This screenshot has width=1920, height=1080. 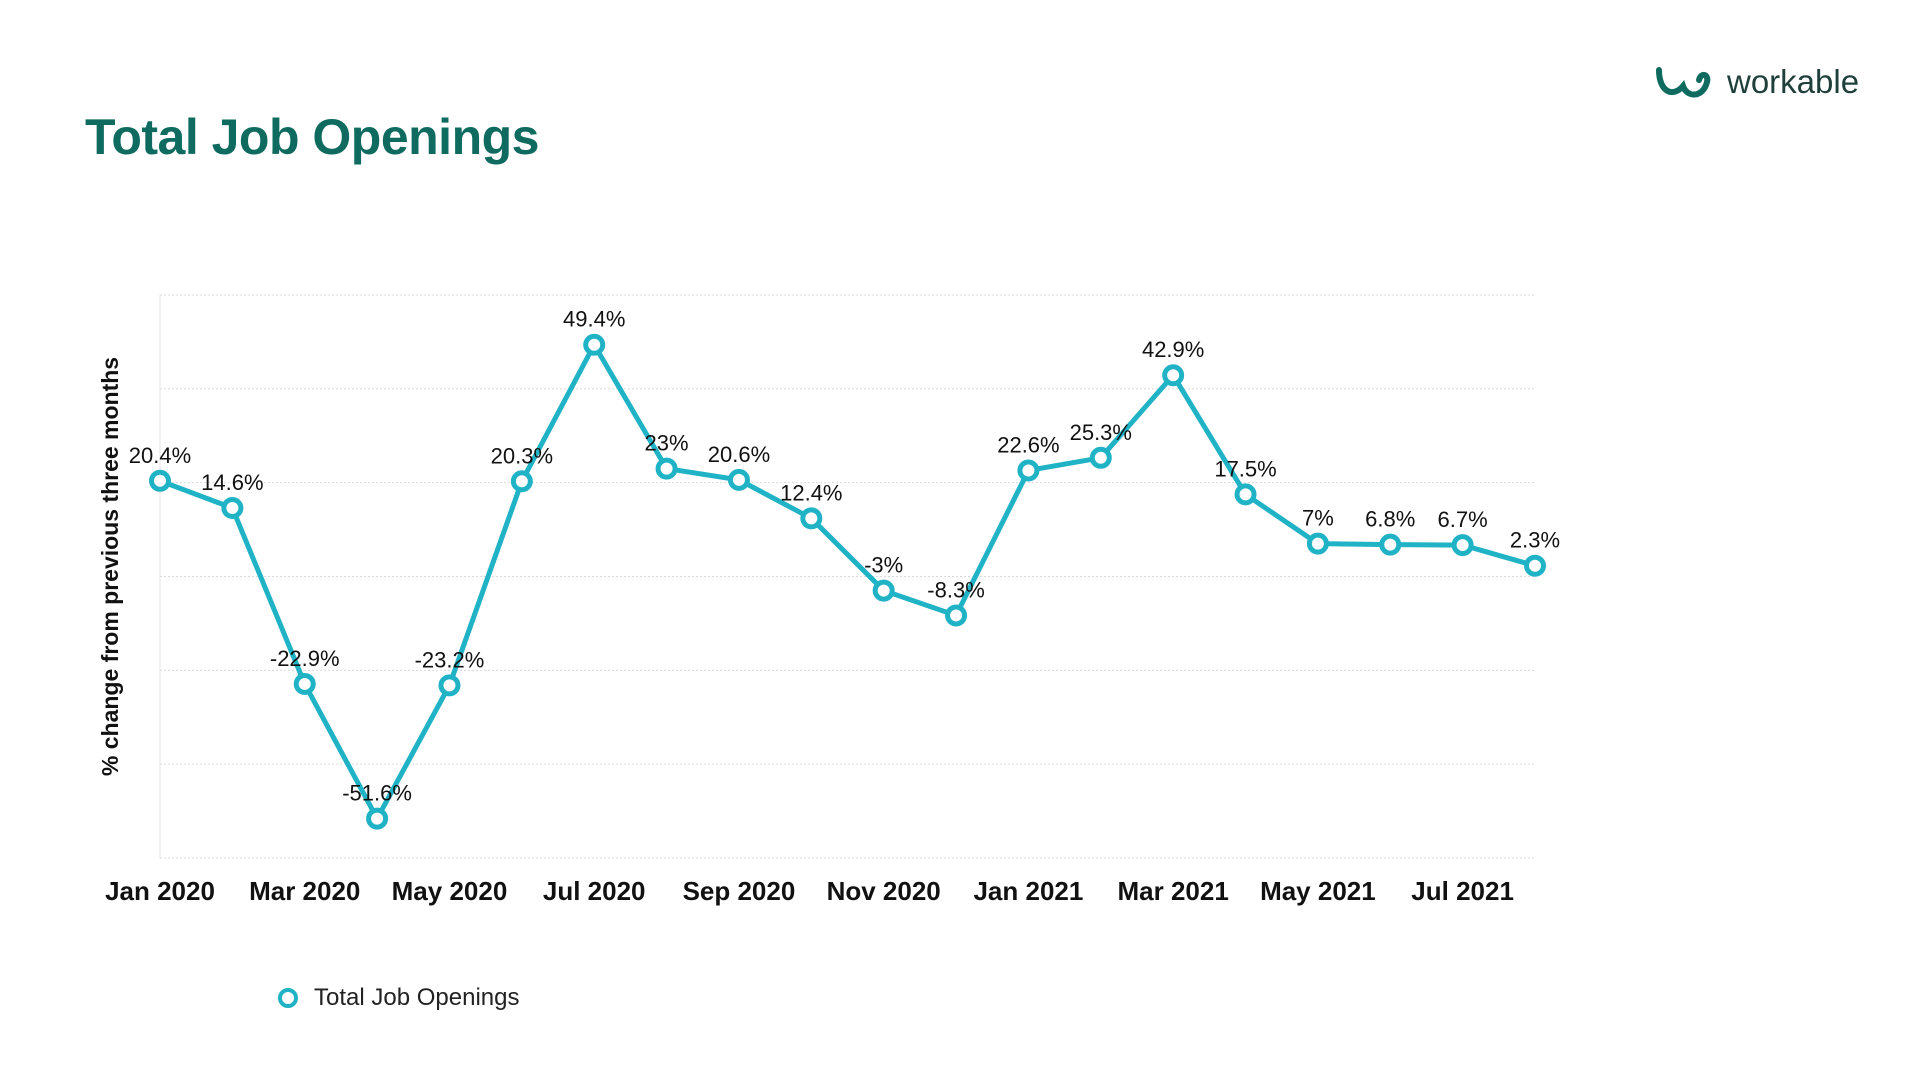 What do you see at coordinates (1245, 468) in the screenshot?
I see `data-label: 17.5%` at bounding box center [1245, 468].